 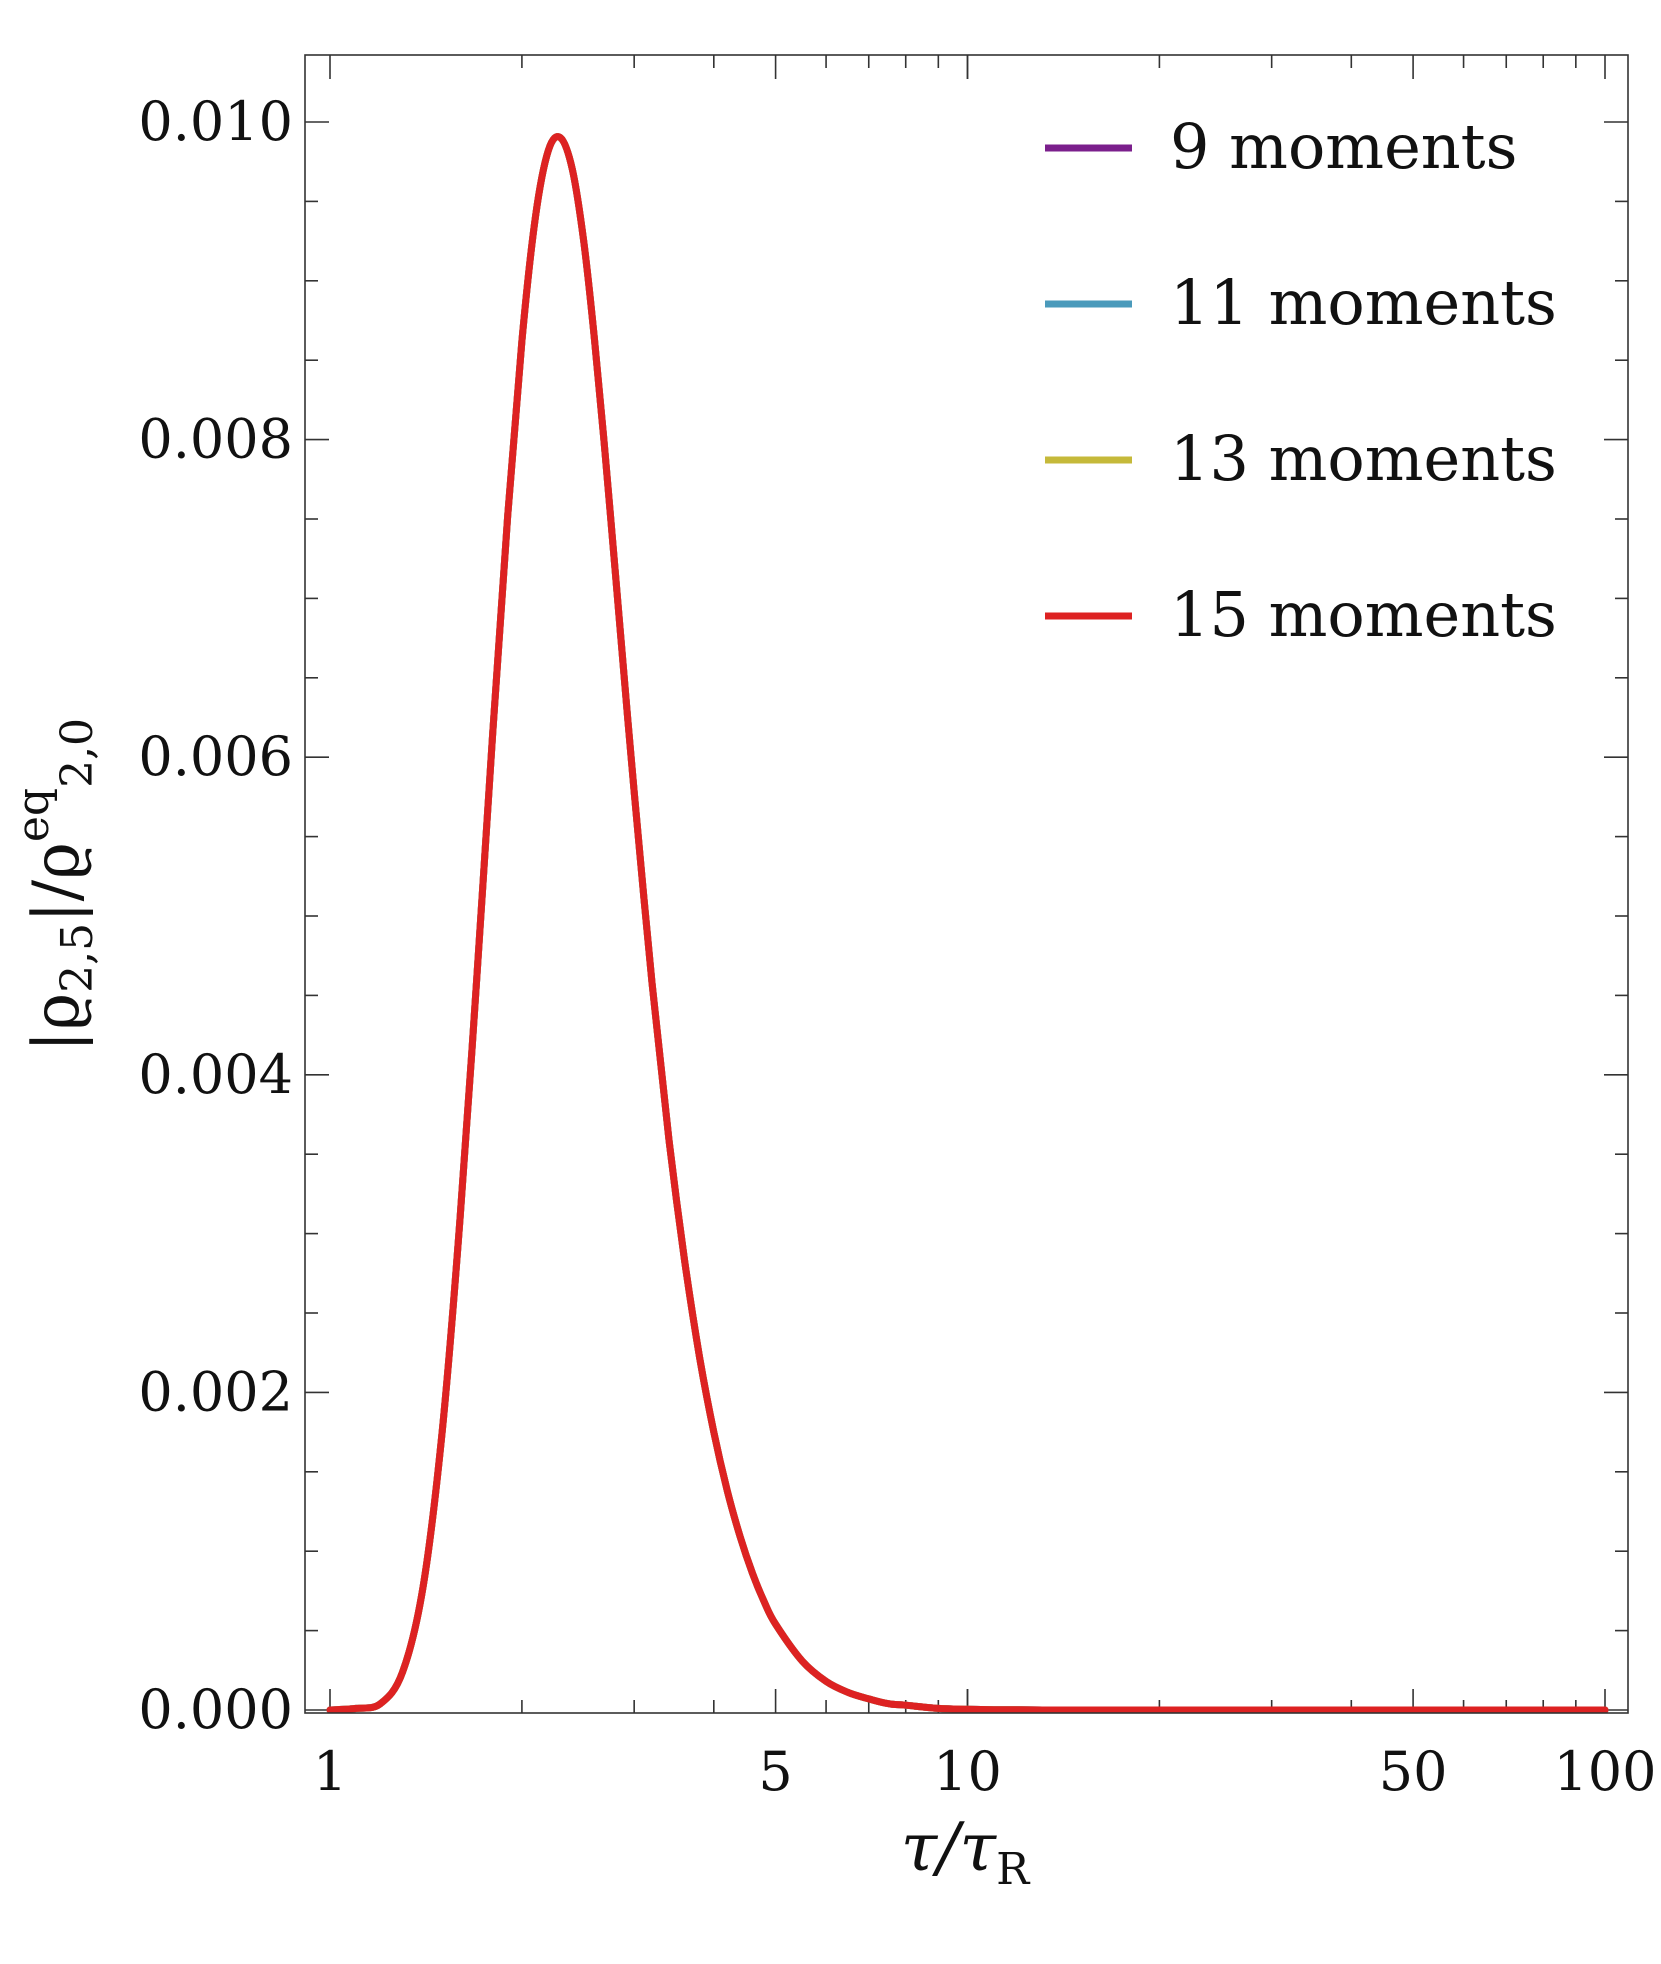 What do you see at coordinates (1363, 458) in the screenshot?
I see `legend-label-3: 13 moments` at bounding box center [1363, 458].